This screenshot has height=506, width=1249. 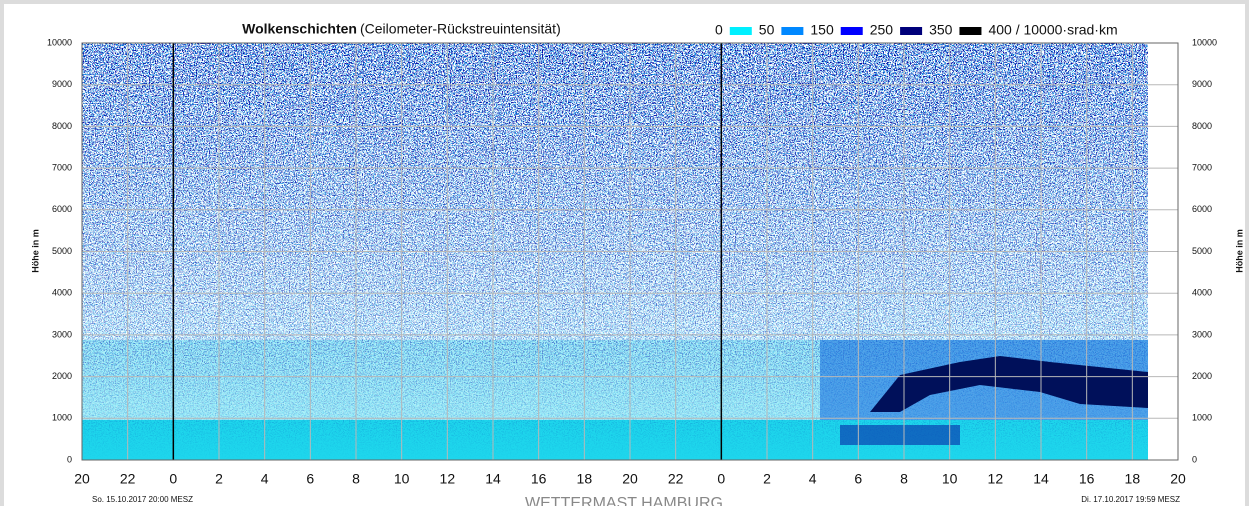 I want to click on y-tick-label-right: 7000, so click(x=1202, y=167).